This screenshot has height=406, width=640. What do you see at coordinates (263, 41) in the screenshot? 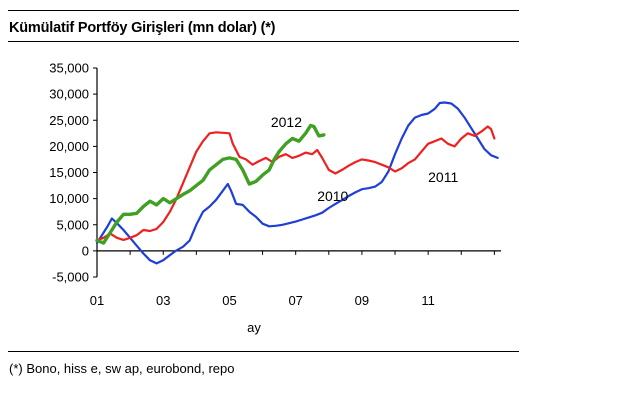
I see `title-rule` at bounding box center [263, 41].